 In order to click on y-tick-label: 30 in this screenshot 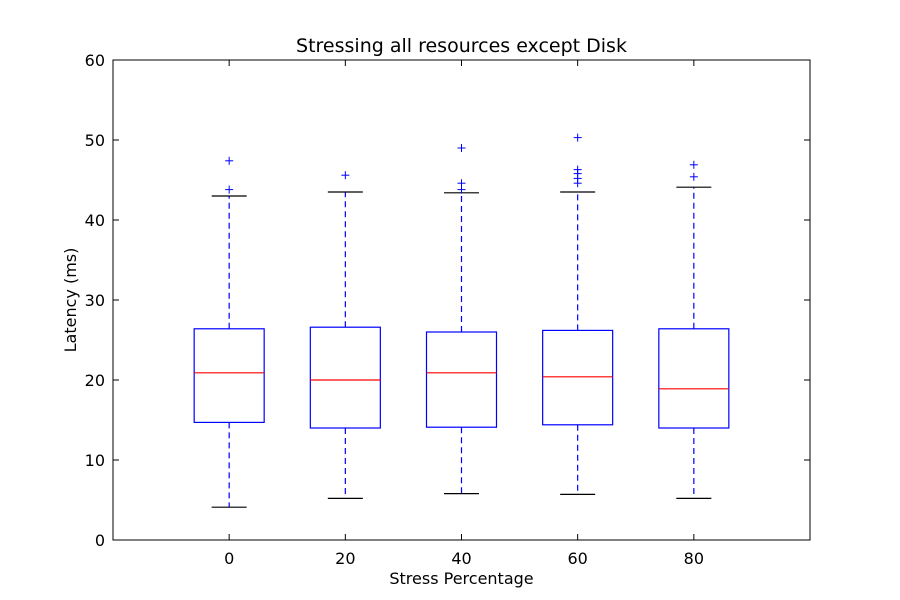, I will do `click(95, 300)`.